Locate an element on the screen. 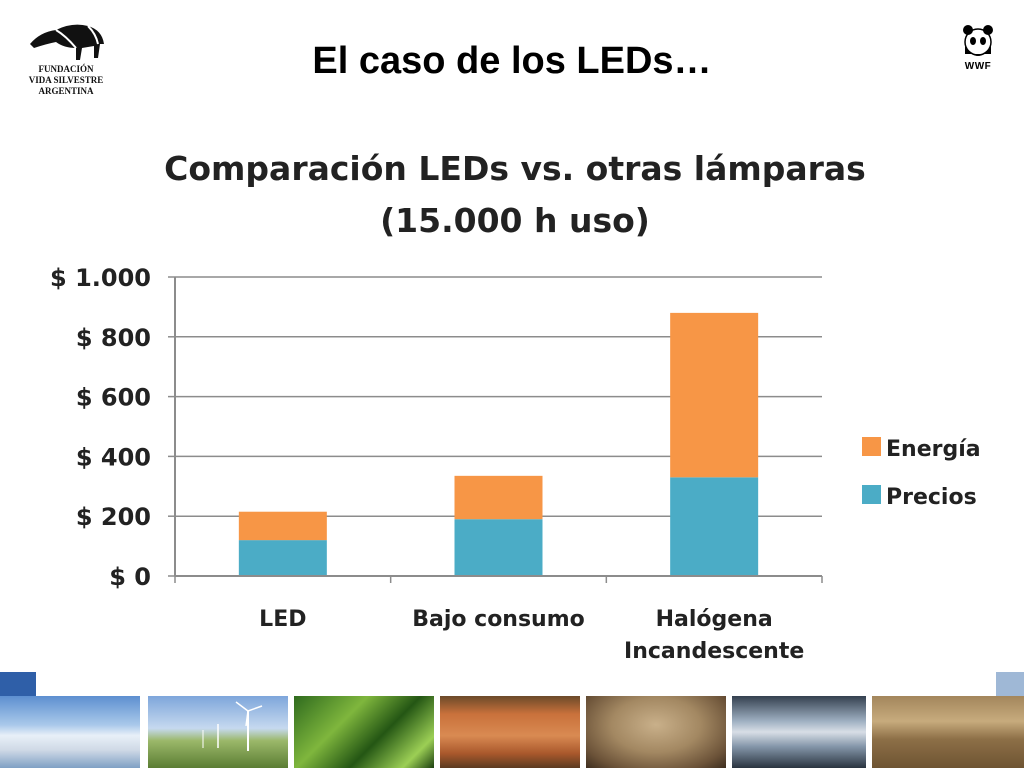 Image resolution: width=1024 pixels, height=768 pixels. wwf-logo: WWF is located at coordinates (978, 48).